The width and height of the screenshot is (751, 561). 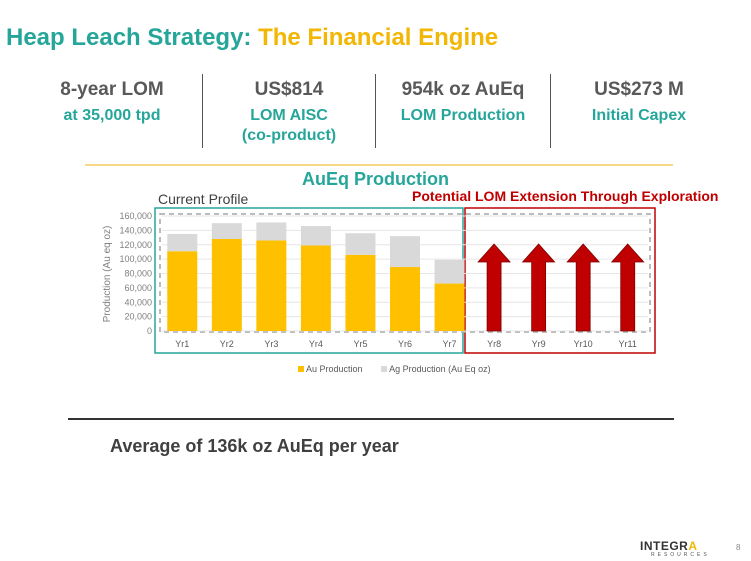 What do you see at coordinates (271, 344) in the screenshot?
I see `x-tick-label: Yr3` at bounding box center [271, 344].